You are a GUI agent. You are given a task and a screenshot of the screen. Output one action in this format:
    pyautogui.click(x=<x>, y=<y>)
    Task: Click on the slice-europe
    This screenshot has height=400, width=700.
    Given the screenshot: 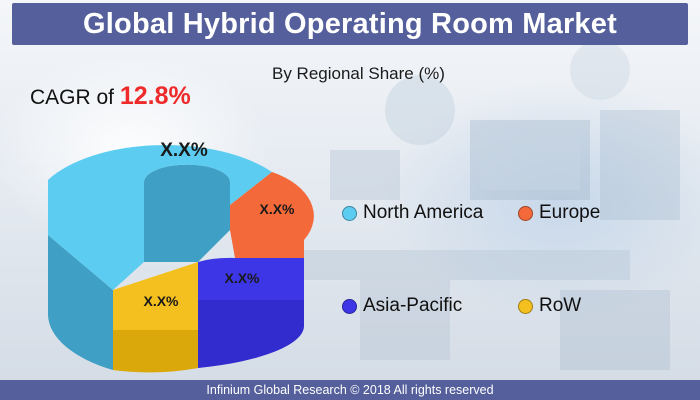 What is the action you would take?
    pyautogui.click(x=272, y=215)
    